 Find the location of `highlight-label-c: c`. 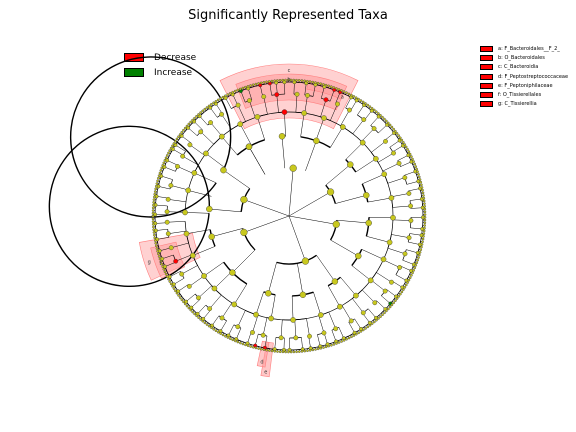

highlight-label-c: c is located at coordinates (289, 71).